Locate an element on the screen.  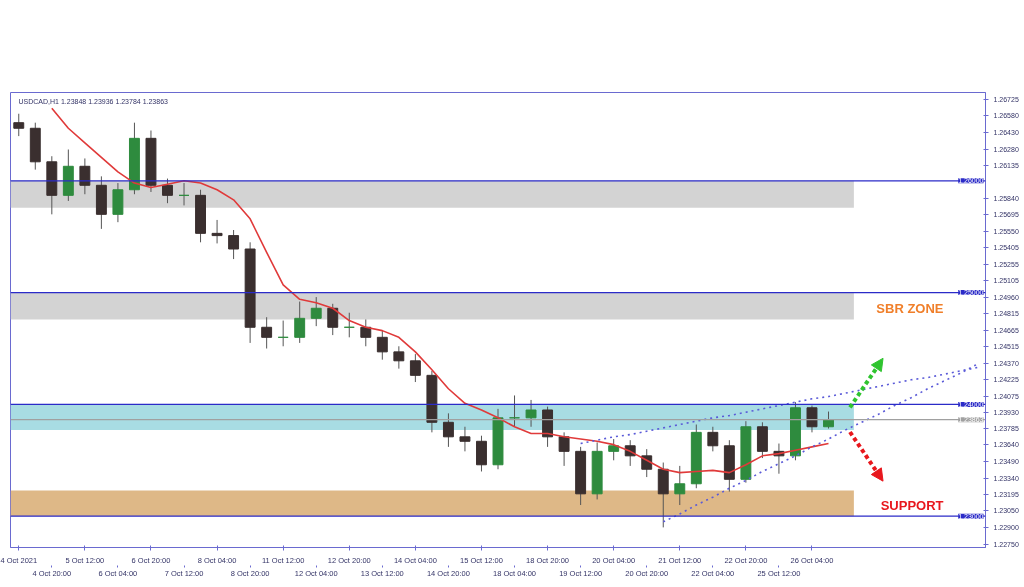
band-label: SBR ZONE is located at coordinates (910, 309).